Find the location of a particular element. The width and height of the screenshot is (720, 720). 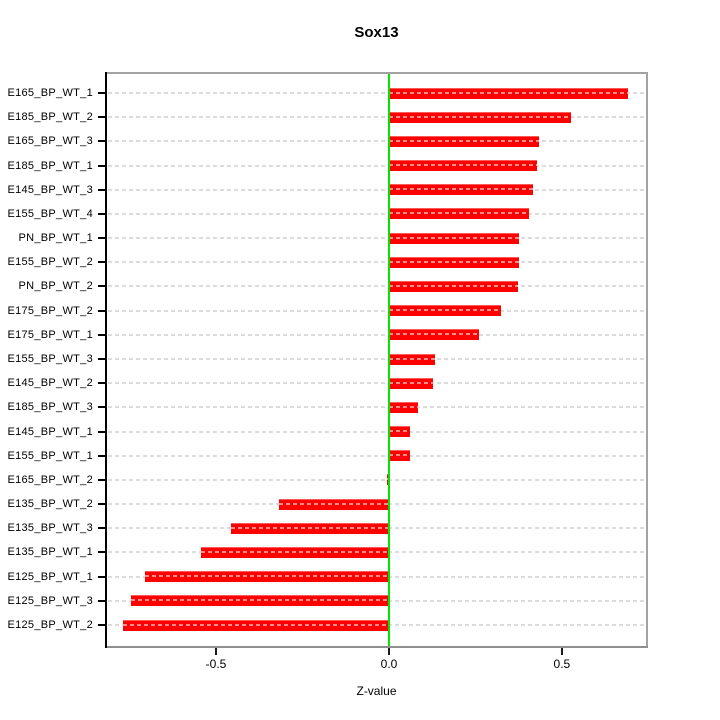

y-tick-label: E165_BP_WT_3 is located at coordinates (50, 141).